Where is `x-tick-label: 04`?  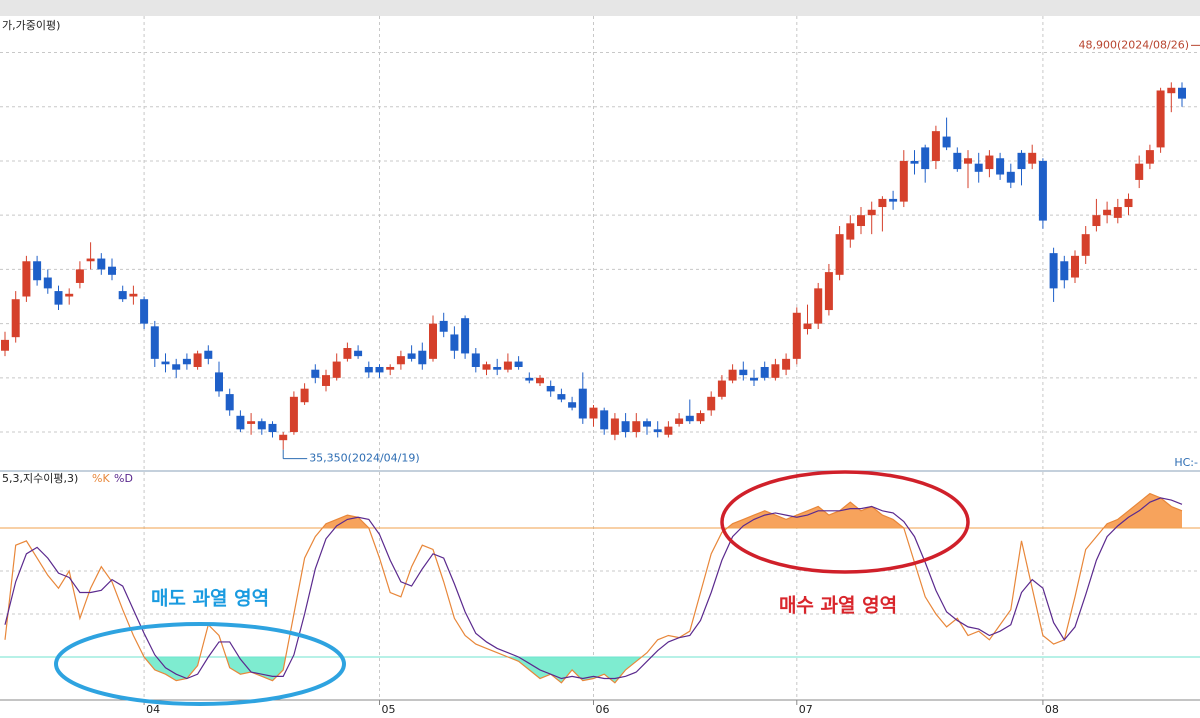
x-tick-label: 04 is located at coordinates (153, 709).